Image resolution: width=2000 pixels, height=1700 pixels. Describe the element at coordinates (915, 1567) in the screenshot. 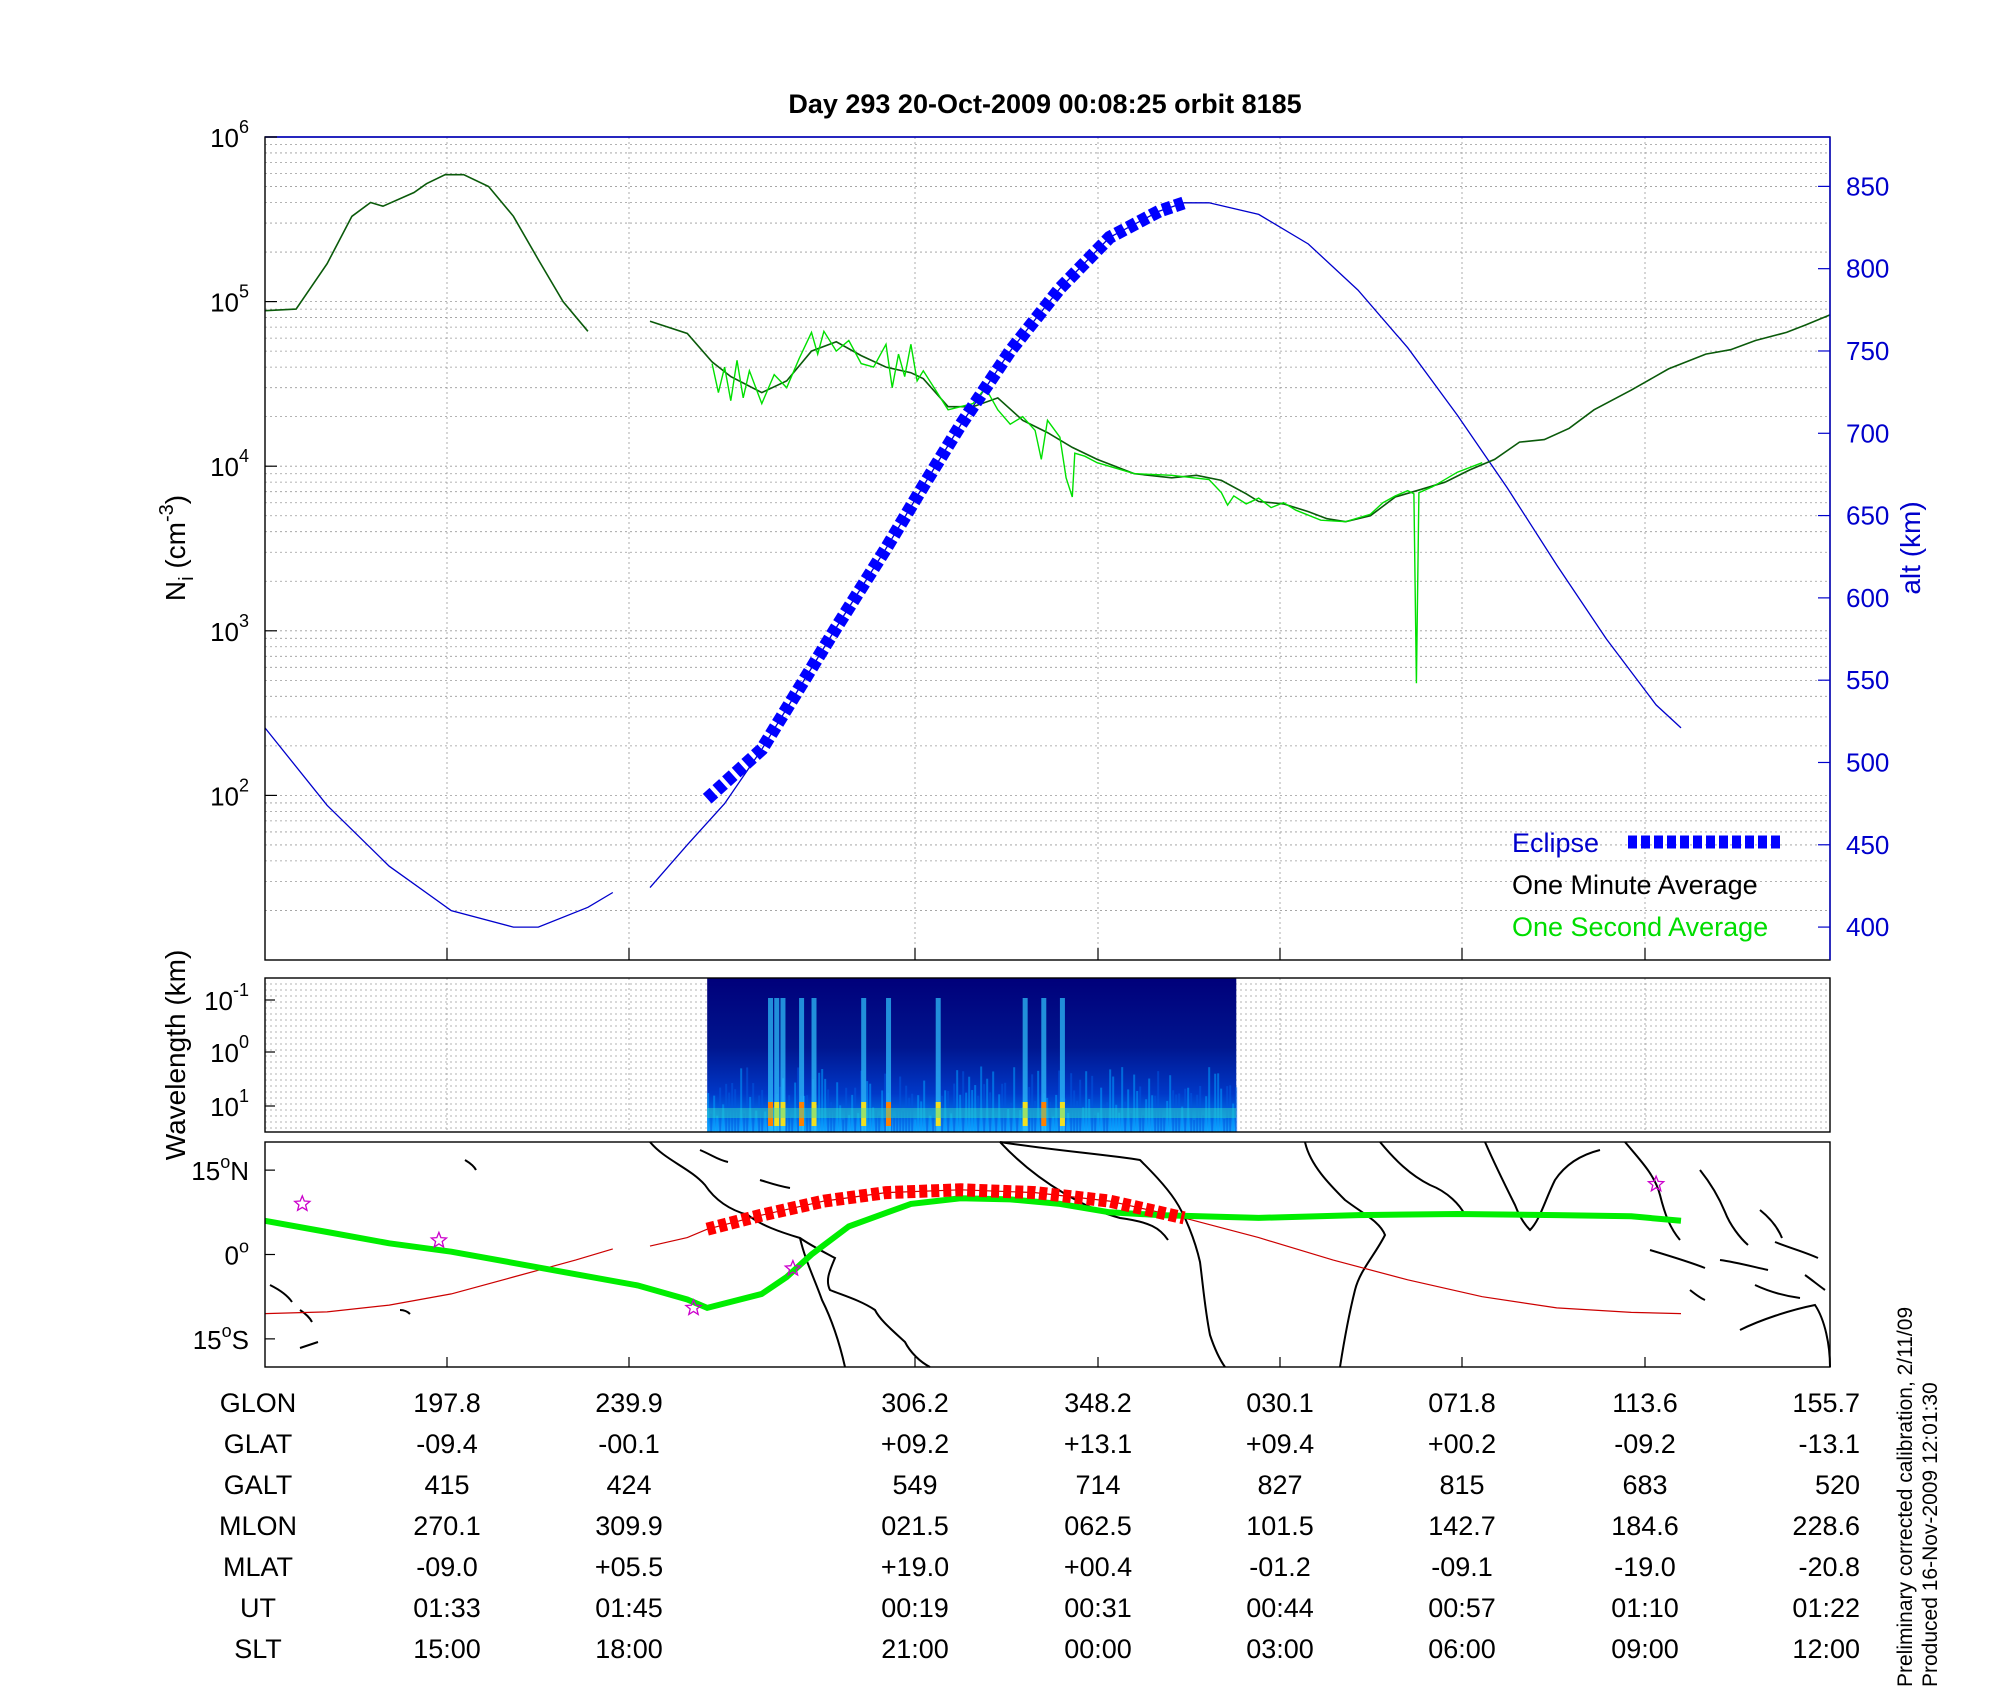

I see `table-cell: +19.0` at that location.